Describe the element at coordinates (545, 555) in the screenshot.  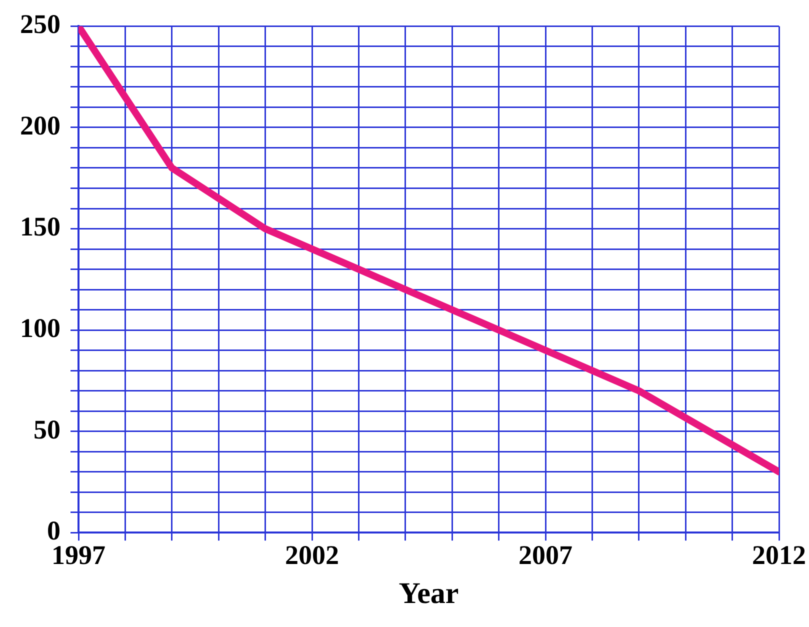
I see `x-tick-label: 2007` at that location.